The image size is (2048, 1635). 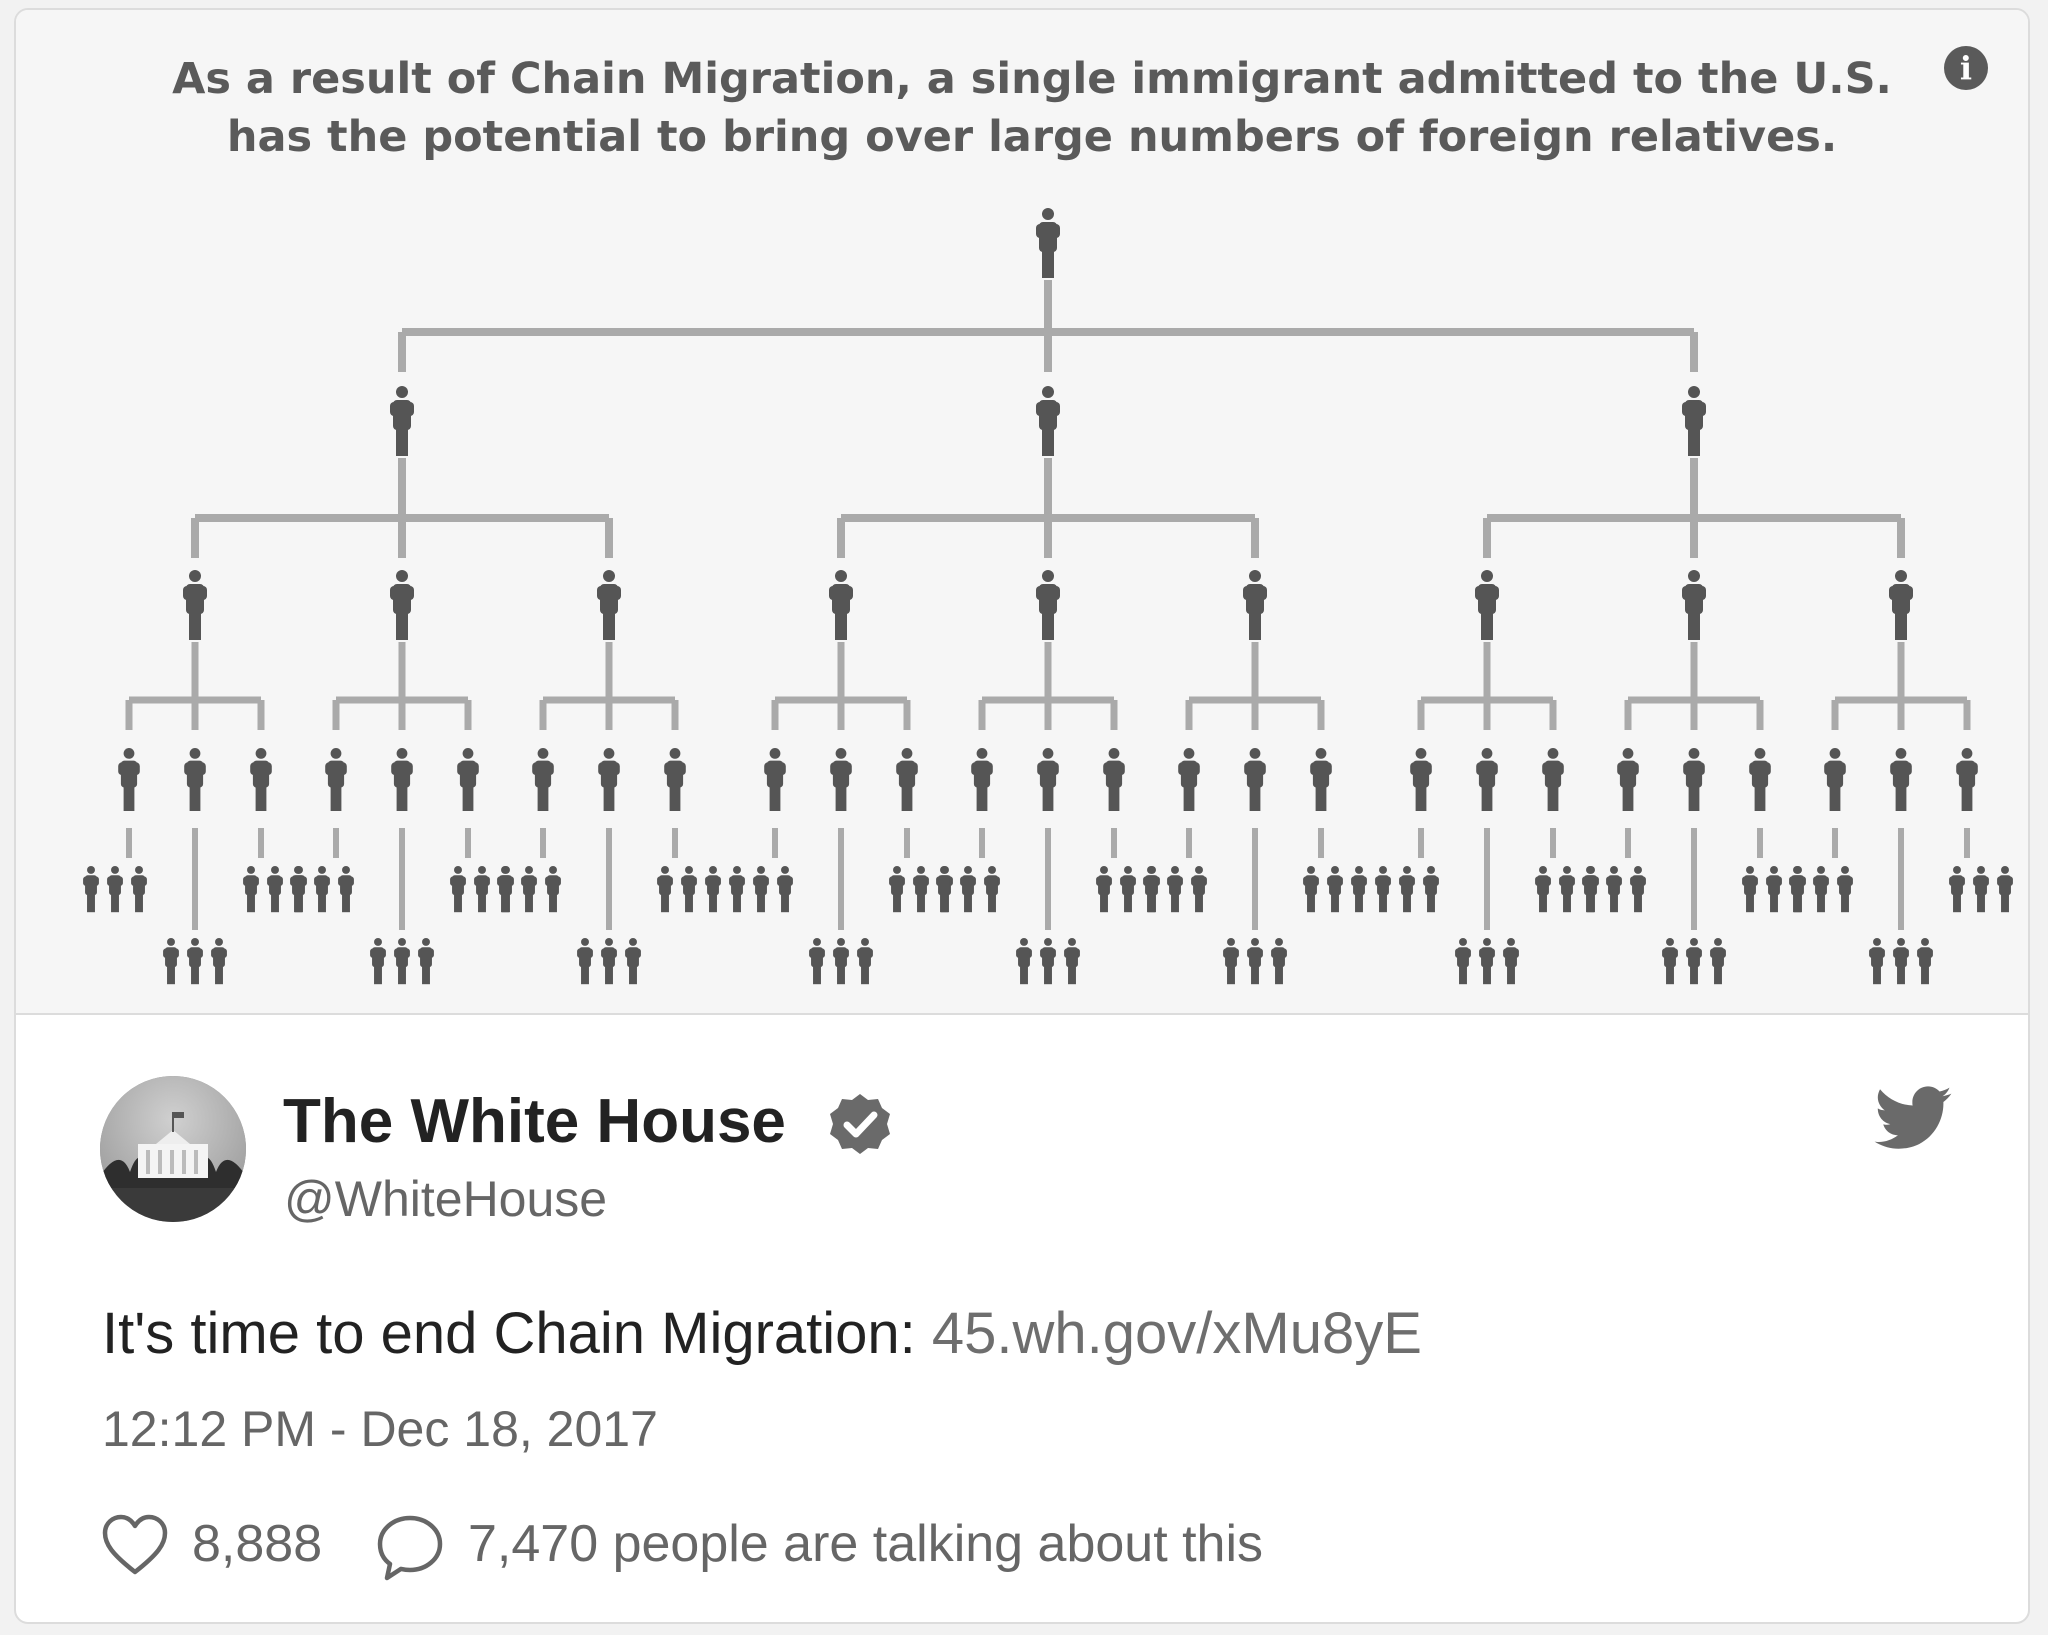 What do you see at coordinates (446, 1199) in the screenshot?
I see `user-handle: @WhiteHouse` at bounding box center [446, 1199].